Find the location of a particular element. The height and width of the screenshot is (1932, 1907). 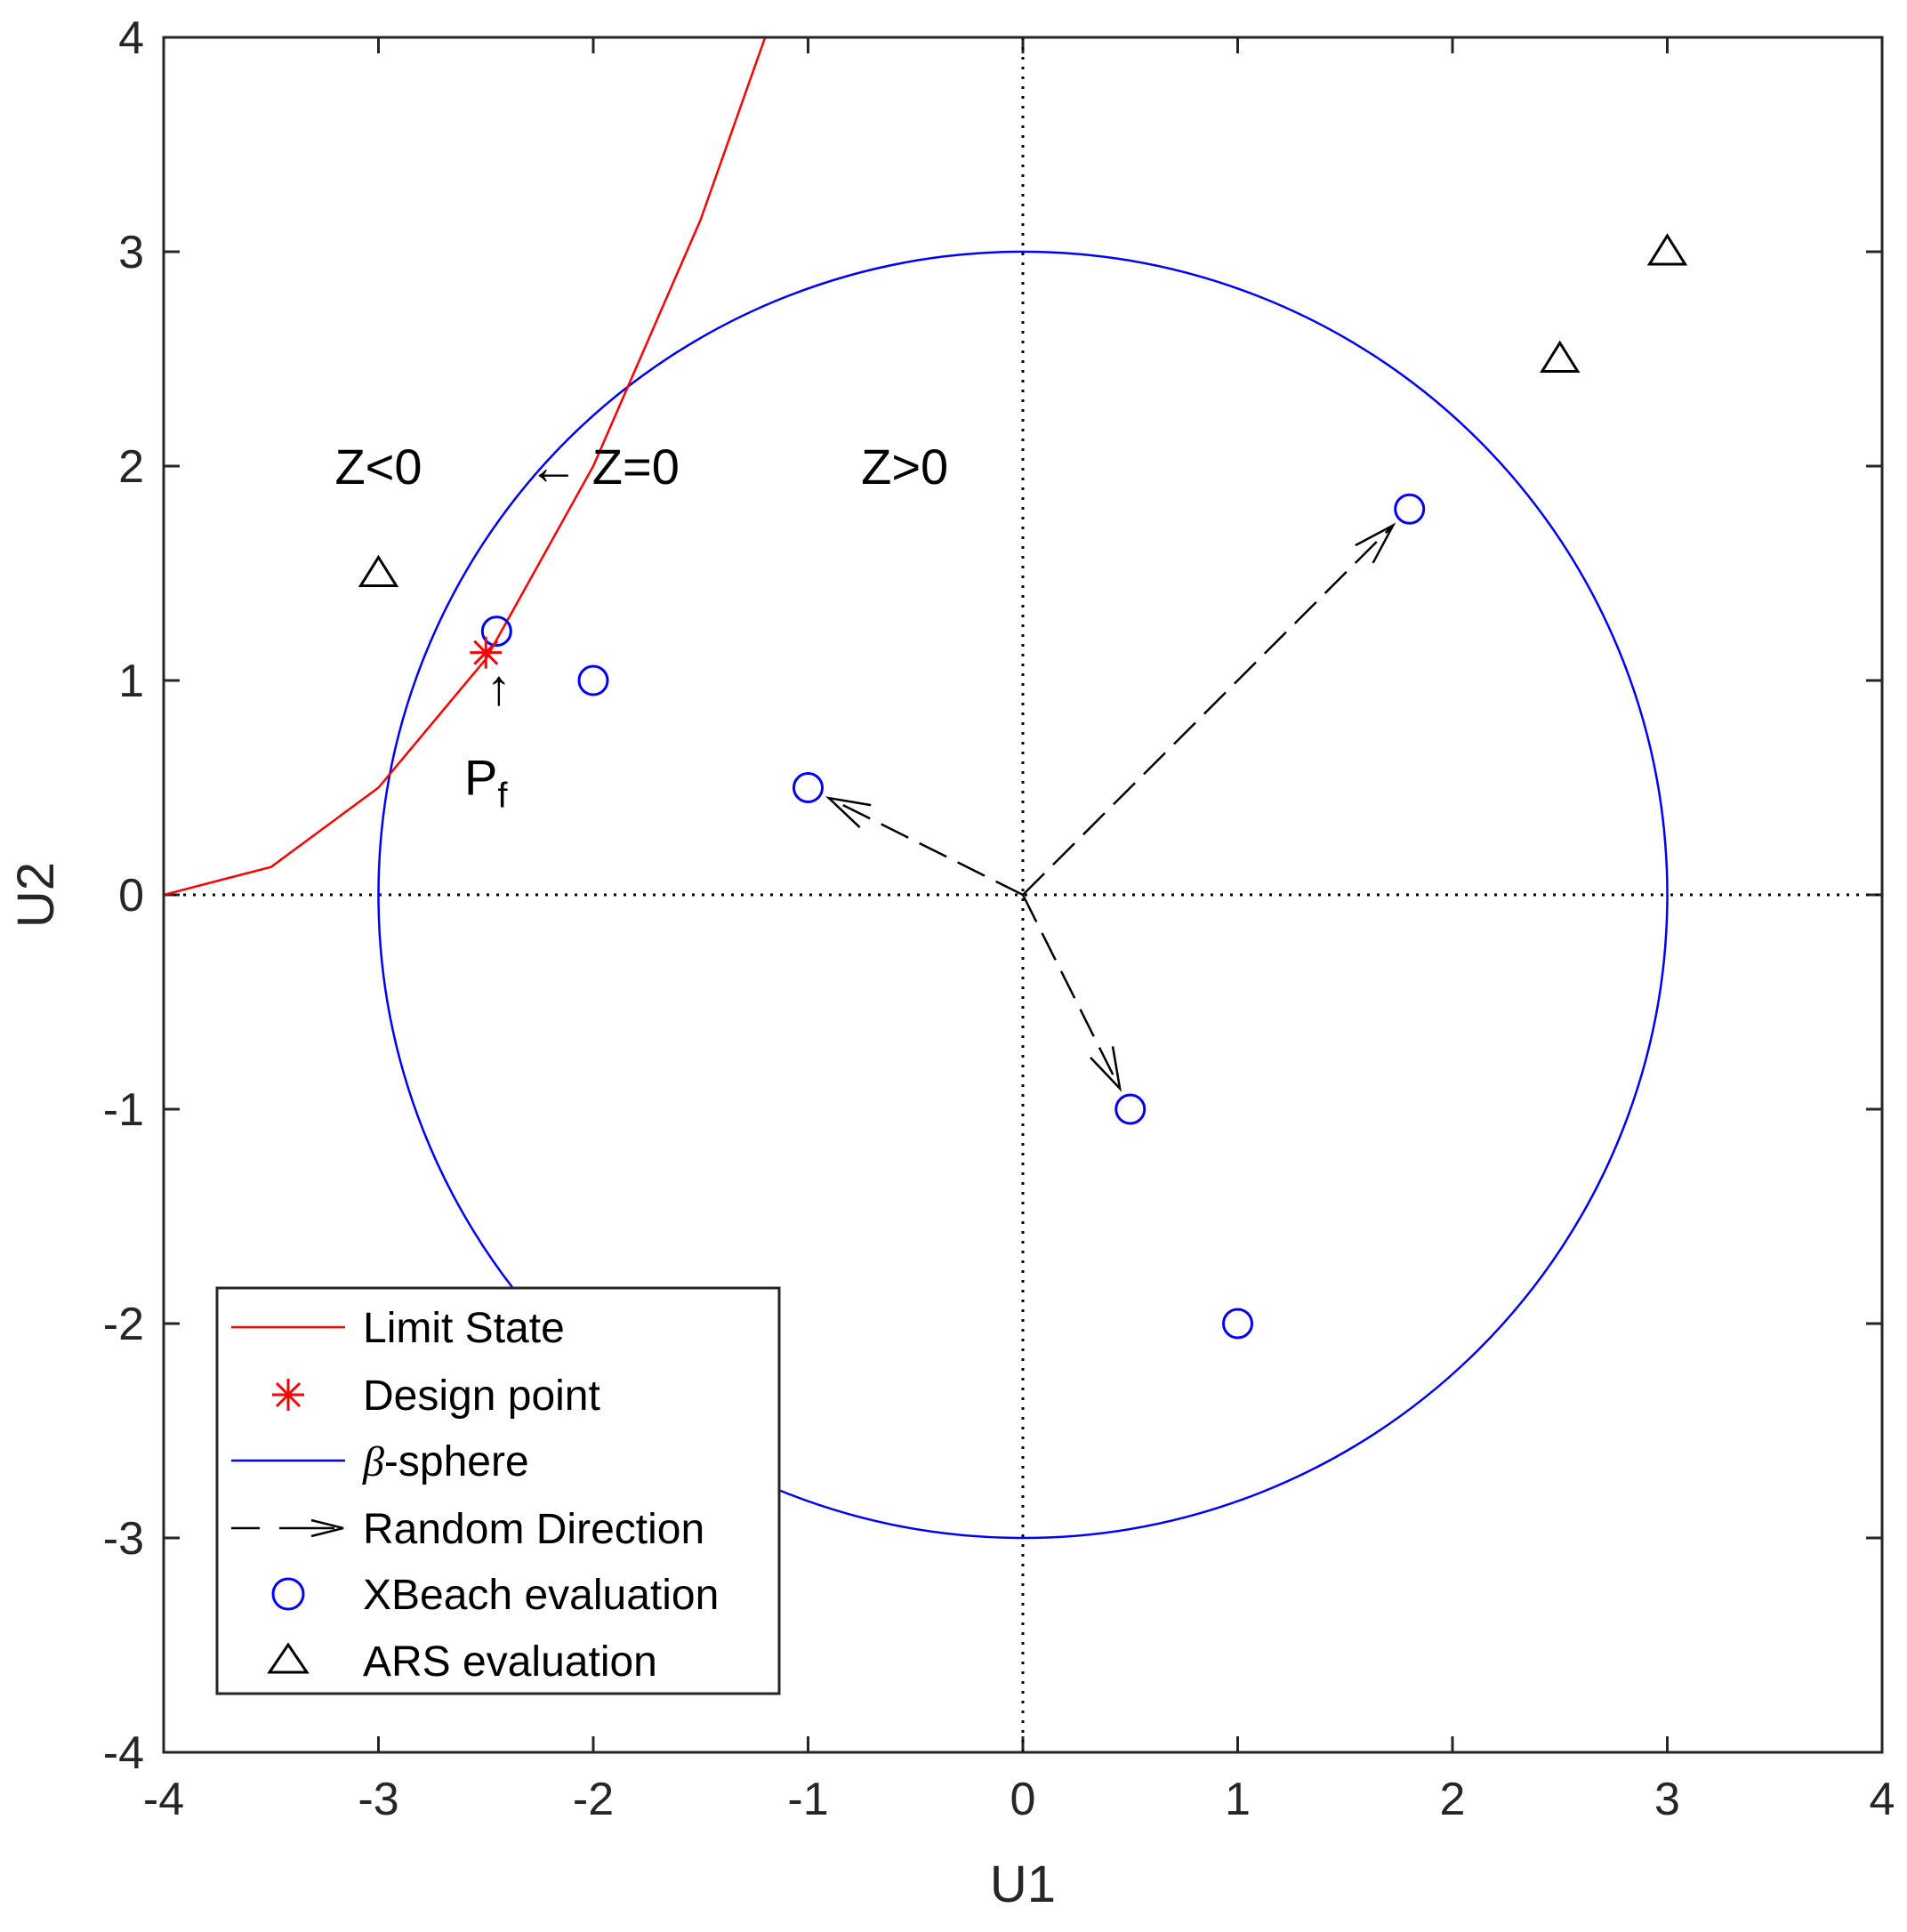

x-tick-label: 3 is located at coordinates (1667, 1799).